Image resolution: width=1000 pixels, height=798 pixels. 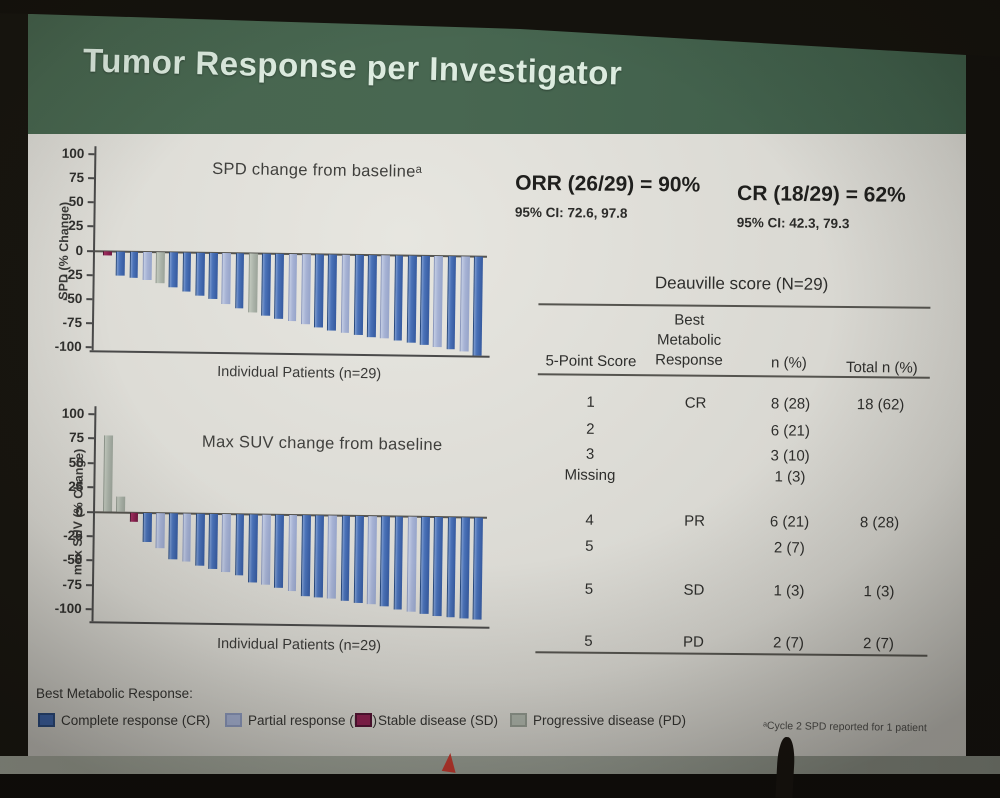 What do you see at coordinates (983, 399) in the screenshot?
I see `photo-dark-edge-right` at bounding box center [983, 399].